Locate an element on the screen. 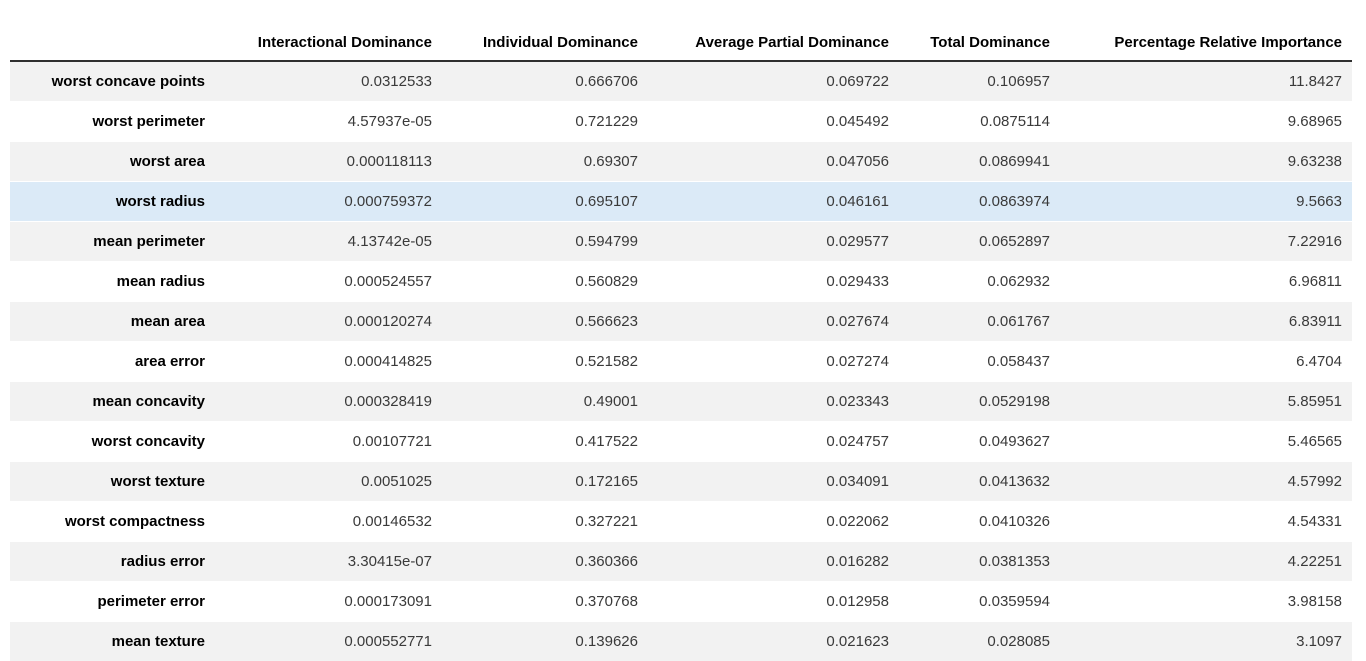 The width and height of the screenshot is (1366, 661). cell: 0.360366 is located at coordinates (535, 562).